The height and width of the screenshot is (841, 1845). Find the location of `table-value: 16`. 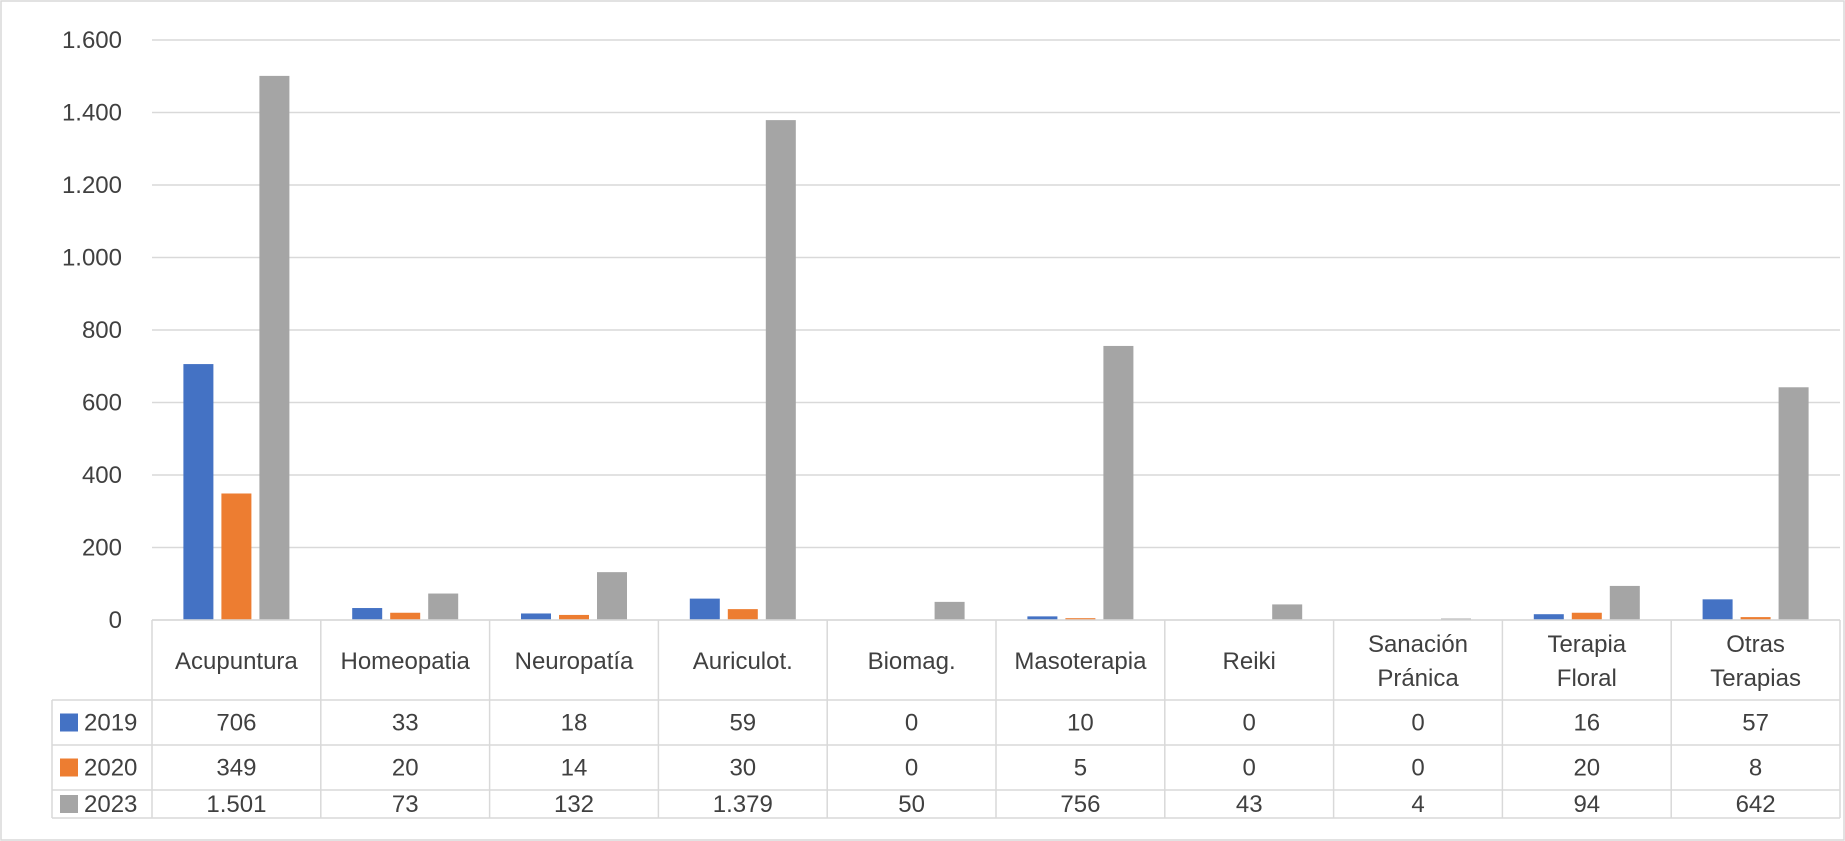

table-value: 16 is located at coordinates (1586, 723).